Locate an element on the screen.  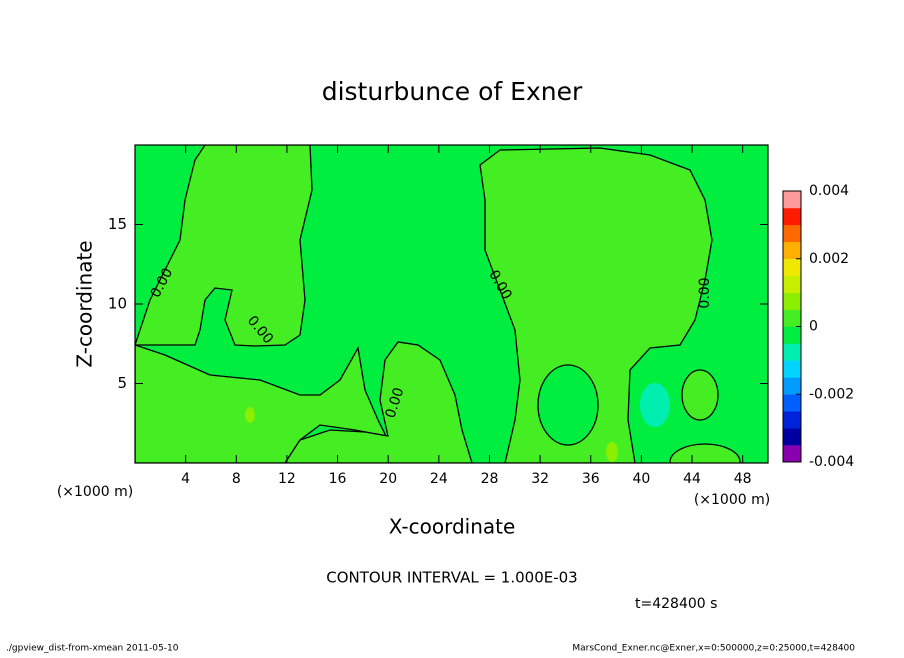
footer-left: ./gpview_dist-from-xmean 2011-05-10 is located at coordinates (92, 649).